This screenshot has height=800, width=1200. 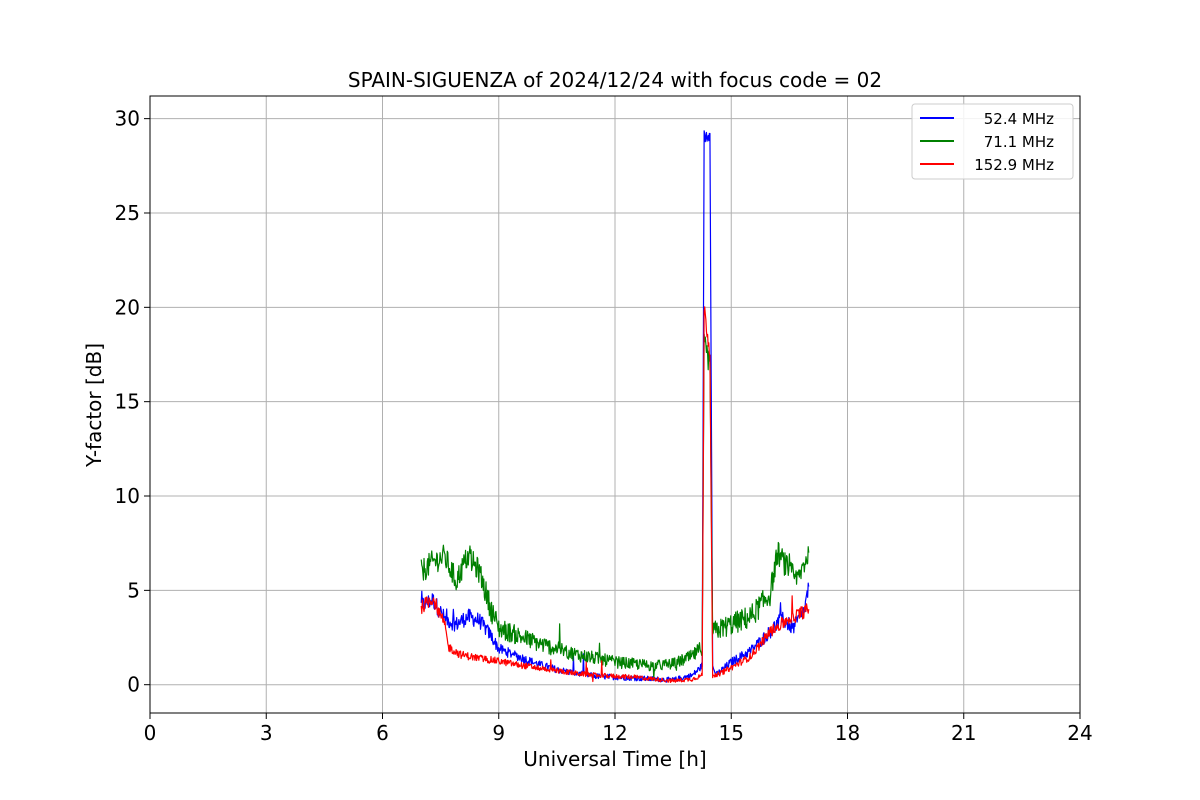 What do you see at coordinates (94, 405) in the screenshot?
I see `y-axis-label: Y-factor [dB]` at bounding box center [94, 405].